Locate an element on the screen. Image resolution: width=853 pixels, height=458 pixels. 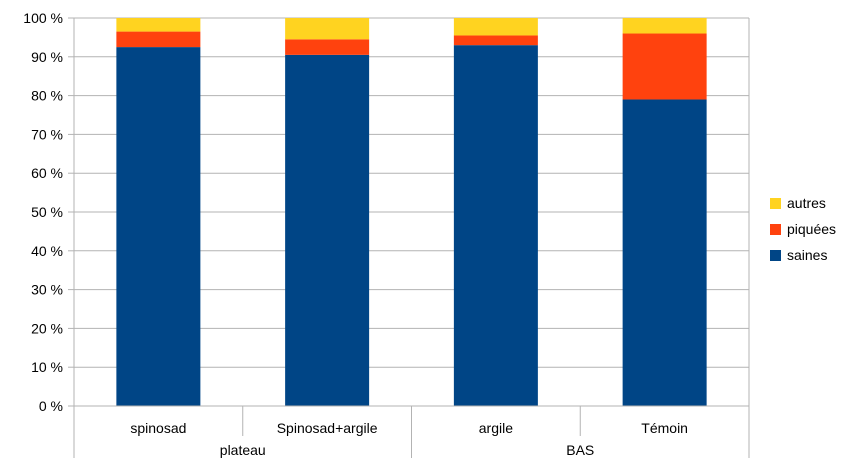
y-tick-label: 60 % is located at coordinates (47, 173).